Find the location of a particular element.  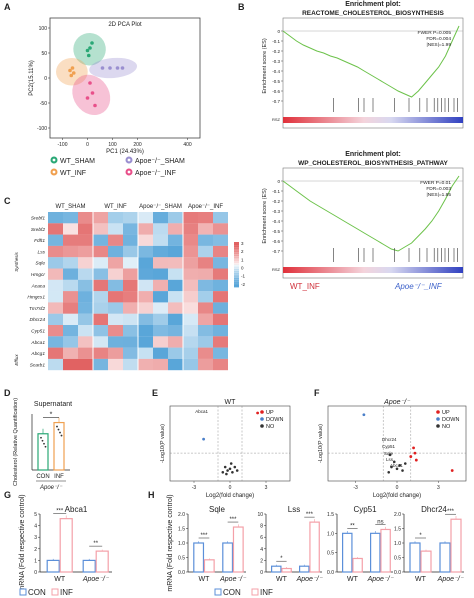

volcano-legend-label: DOWN is located at coordinates (274, 420).